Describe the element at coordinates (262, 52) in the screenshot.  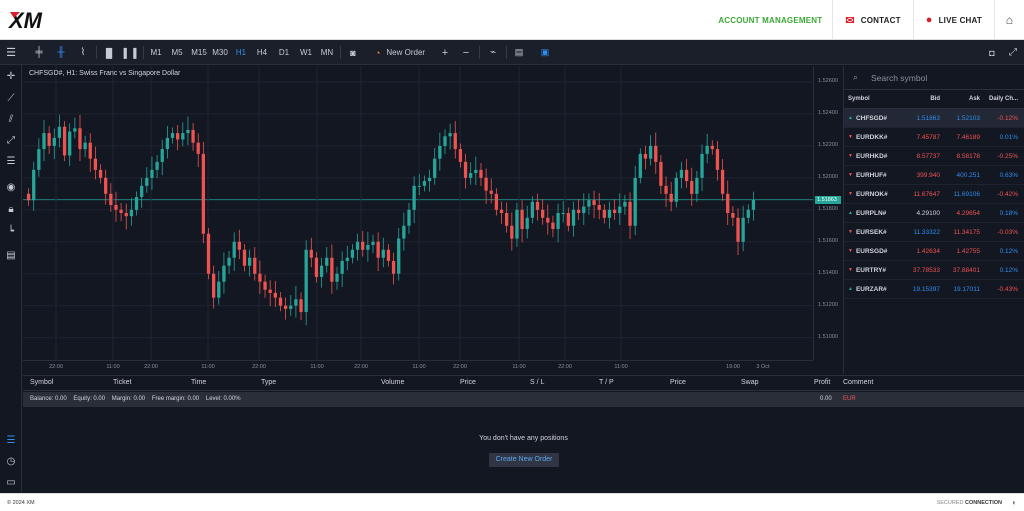
I see `timeframe-h4: H4` at that location.